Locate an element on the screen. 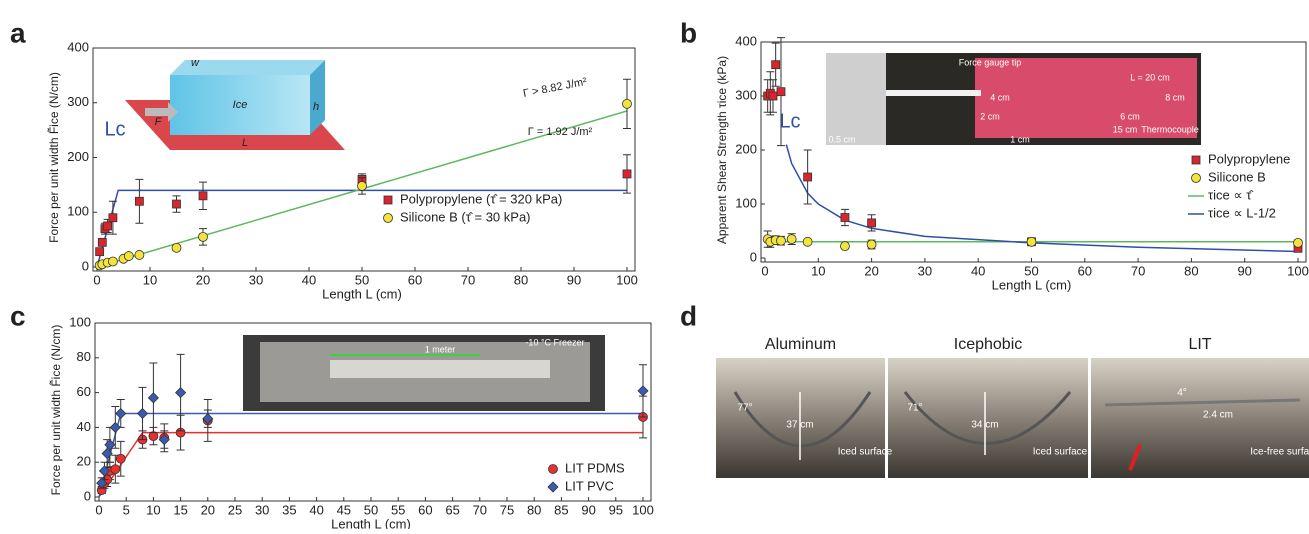 The image size is (1309, 534). x-tick-label: 85 is located at coordinates (561, 509).